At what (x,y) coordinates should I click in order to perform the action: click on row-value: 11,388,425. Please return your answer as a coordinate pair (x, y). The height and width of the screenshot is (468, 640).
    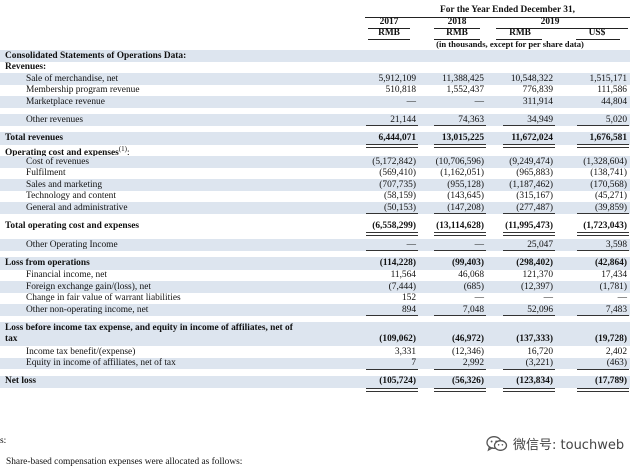
    Looking at the image, I should click on (463, 78).